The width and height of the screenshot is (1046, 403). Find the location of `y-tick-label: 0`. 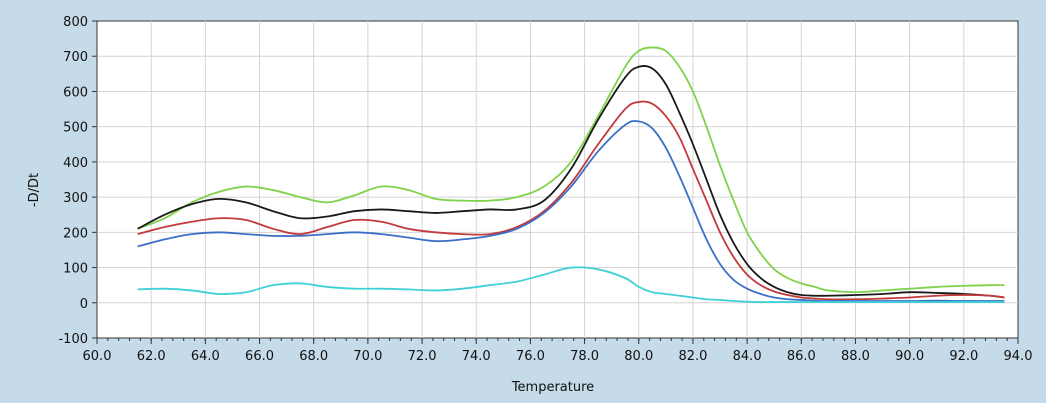

y-tick-label: 0 is located at coordinates (84, 304).